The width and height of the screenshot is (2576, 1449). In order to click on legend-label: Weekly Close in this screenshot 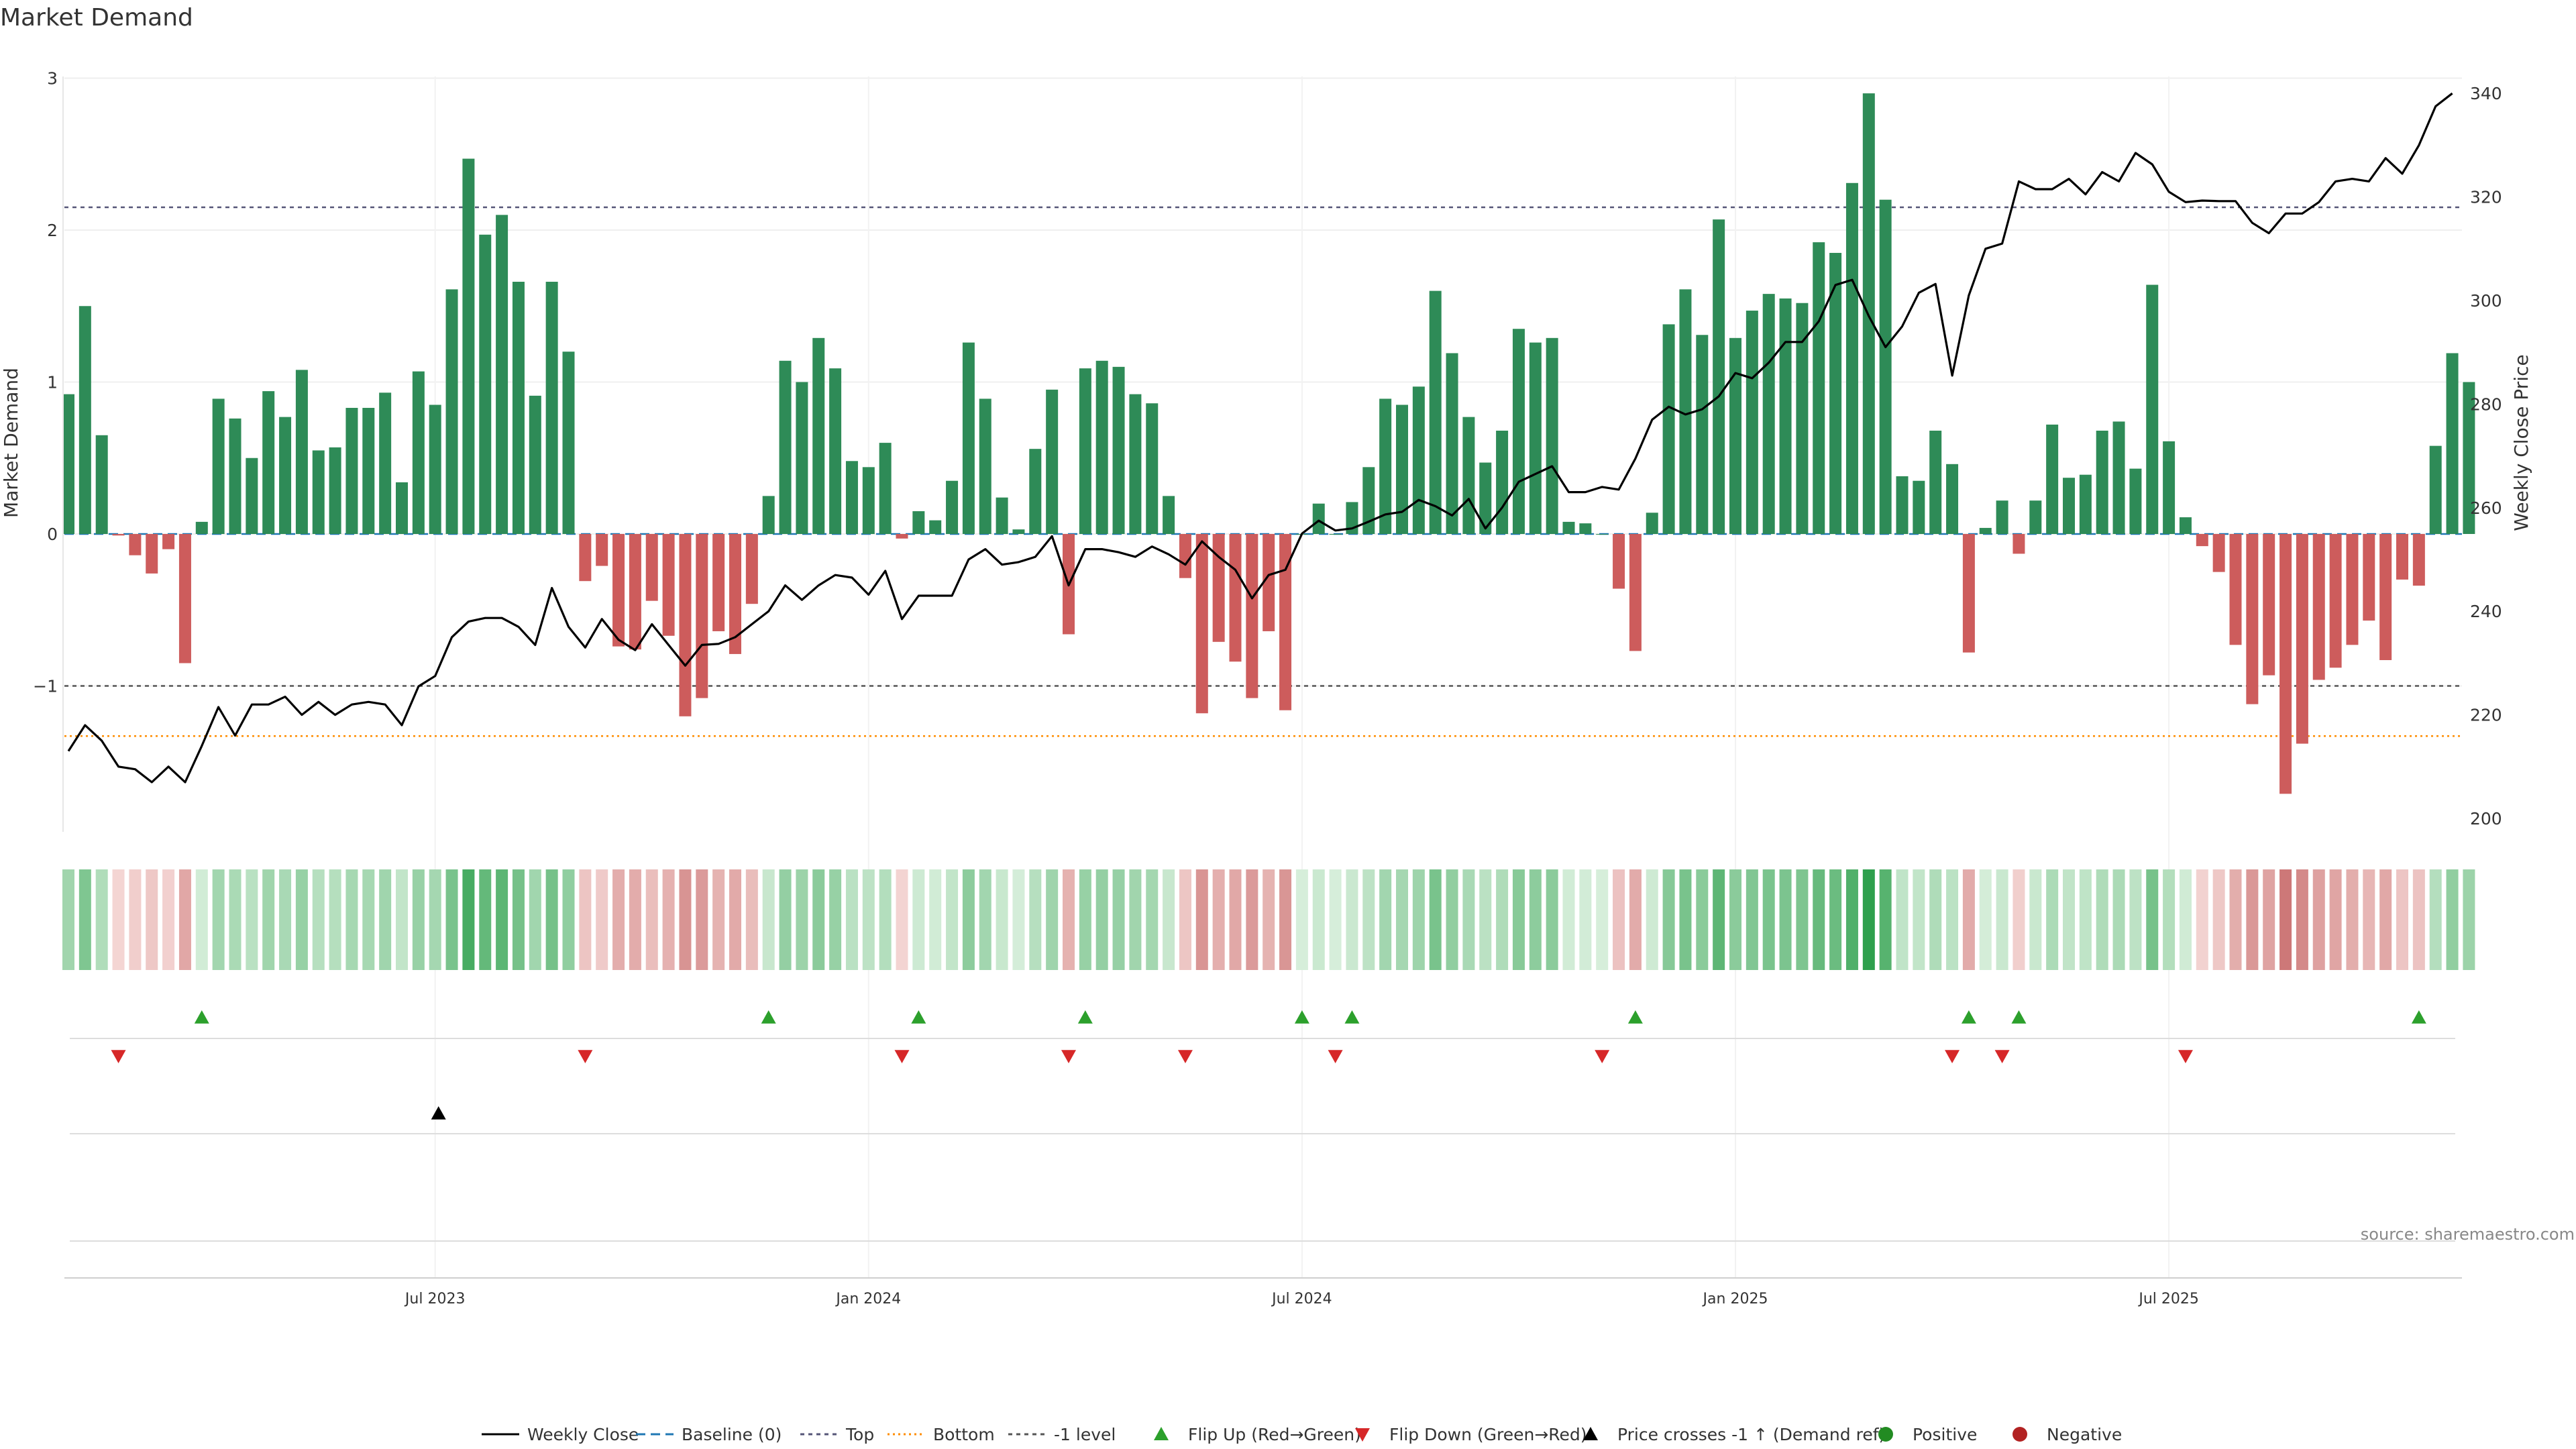, I will do `click(583, 1434)`.